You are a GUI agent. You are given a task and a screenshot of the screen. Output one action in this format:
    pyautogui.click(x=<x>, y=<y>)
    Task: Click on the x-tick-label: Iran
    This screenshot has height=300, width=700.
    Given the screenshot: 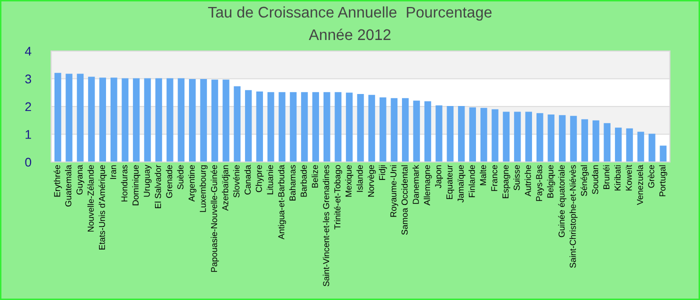 What is the action you would take?
    pyautogui.click(x=113, y=172)
    